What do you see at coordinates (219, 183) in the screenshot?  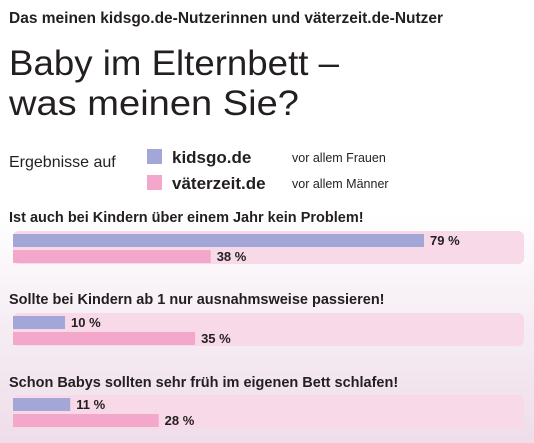 I see `legend-label-1: väterzeit.de` at bounding box center [219, 183].